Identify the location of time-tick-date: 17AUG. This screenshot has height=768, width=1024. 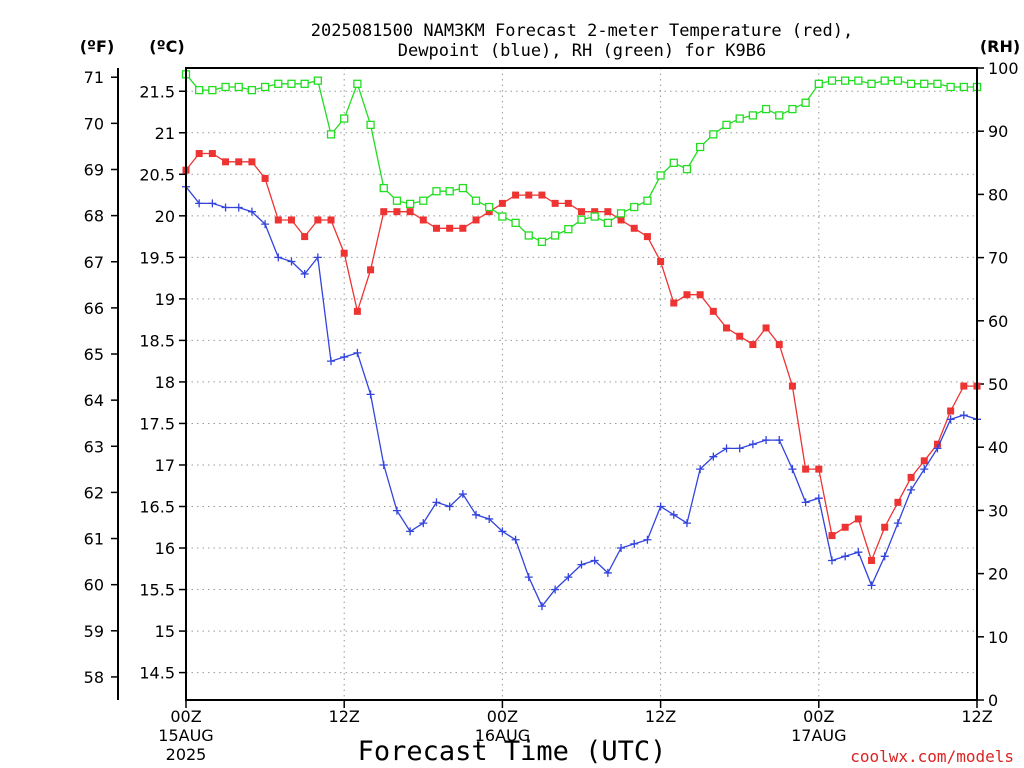
(818, 735).